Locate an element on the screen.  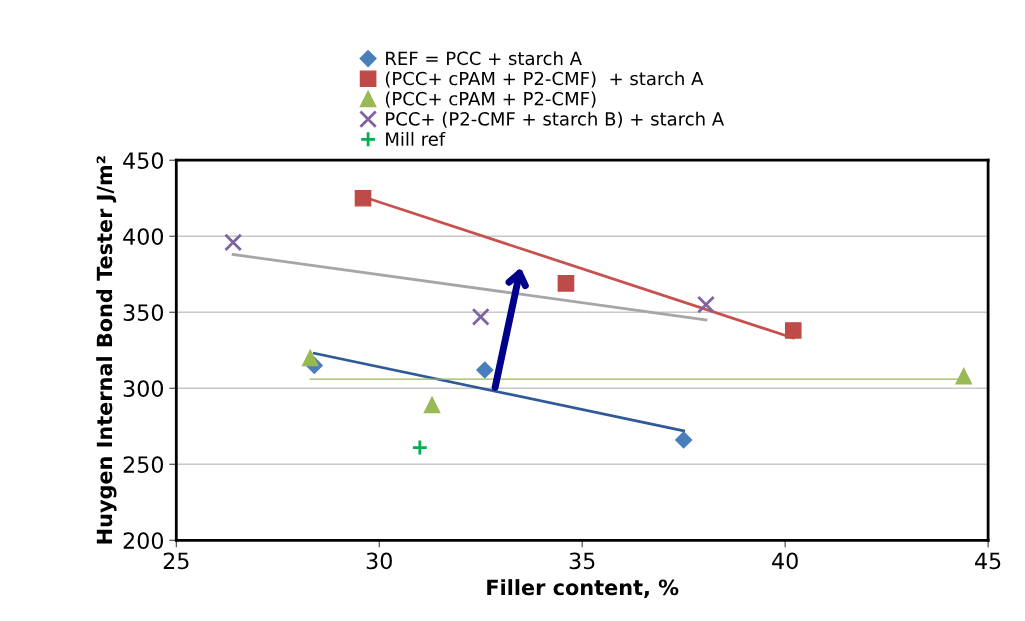
y-axis-title: Huygen Internal Bond Tester J/m² is located at coordinates (106, 350).